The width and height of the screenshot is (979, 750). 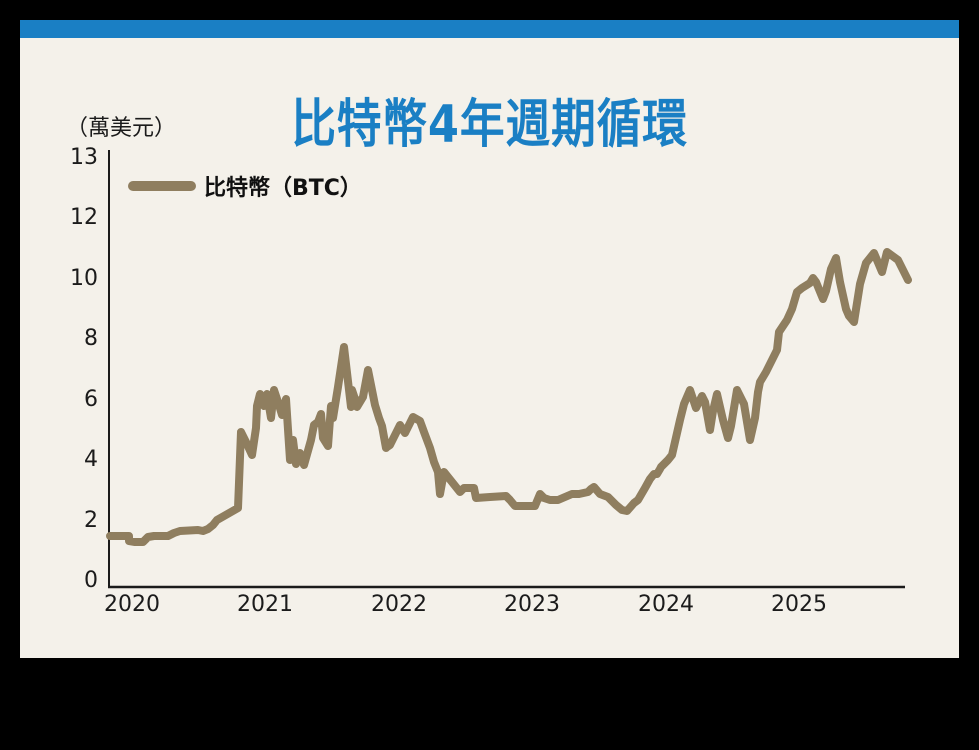 What do you see at coordinates (121, 128) in the screenshot?
I see `y-axis-unit-label: （萬美元）` at bounding box center [121, 128].